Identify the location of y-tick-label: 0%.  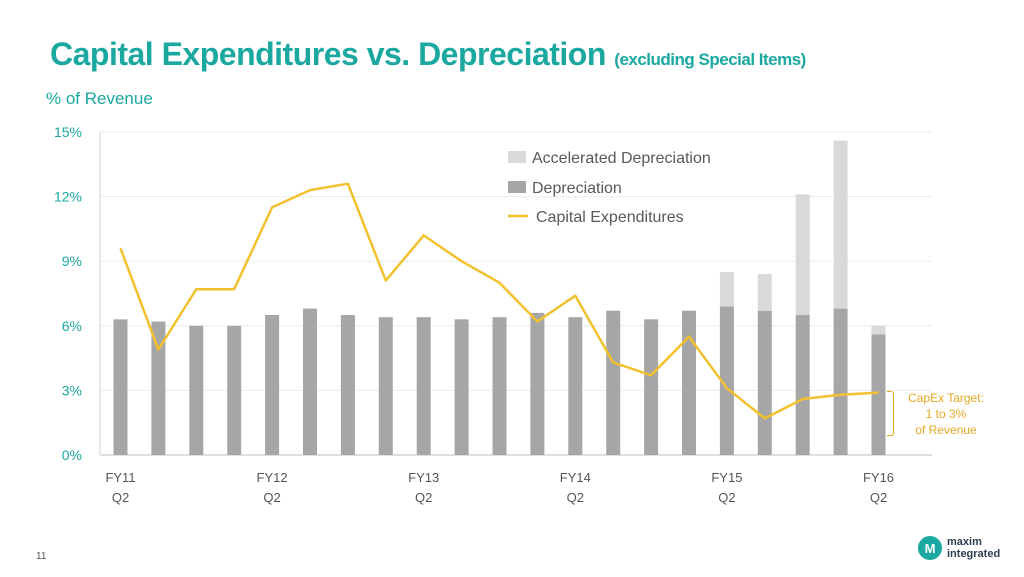
(72, 455).